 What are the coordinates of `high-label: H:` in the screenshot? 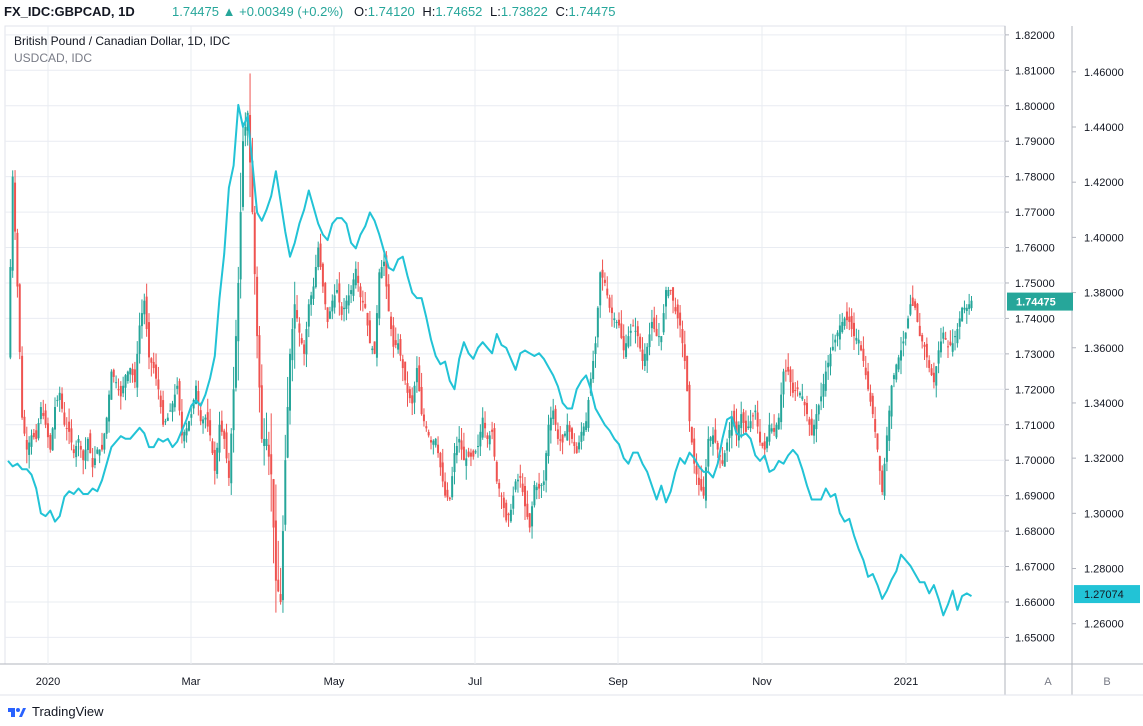 It's located at (429, 11).